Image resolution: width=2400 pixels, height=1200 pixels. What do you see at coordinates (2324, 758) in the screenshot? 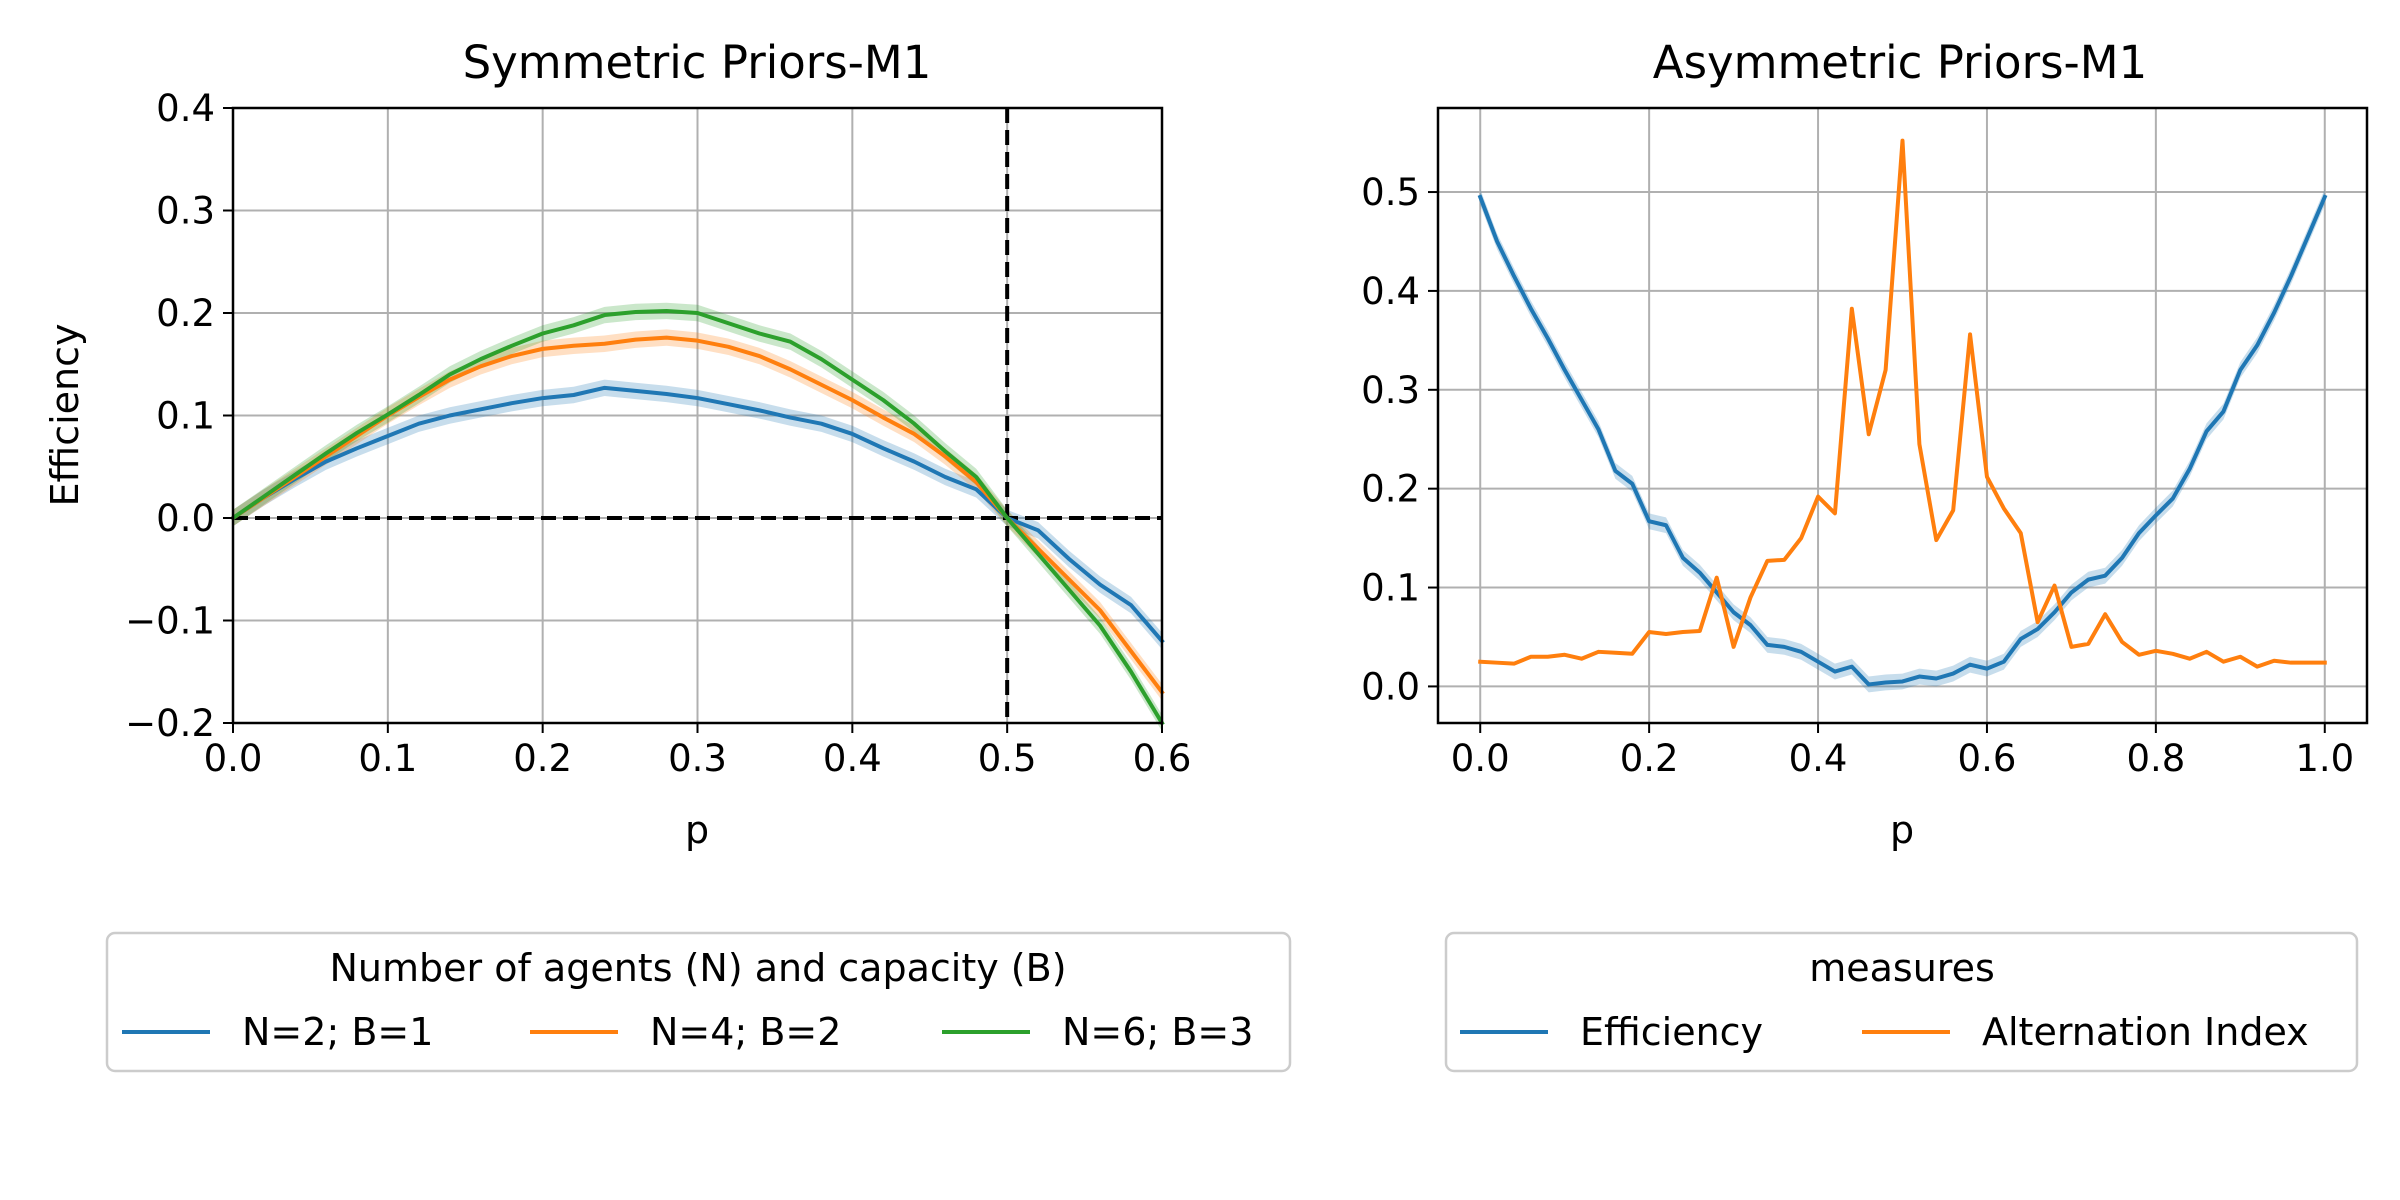
I see `x-tick-label: 1.0` at bounding box center [2324, 758].